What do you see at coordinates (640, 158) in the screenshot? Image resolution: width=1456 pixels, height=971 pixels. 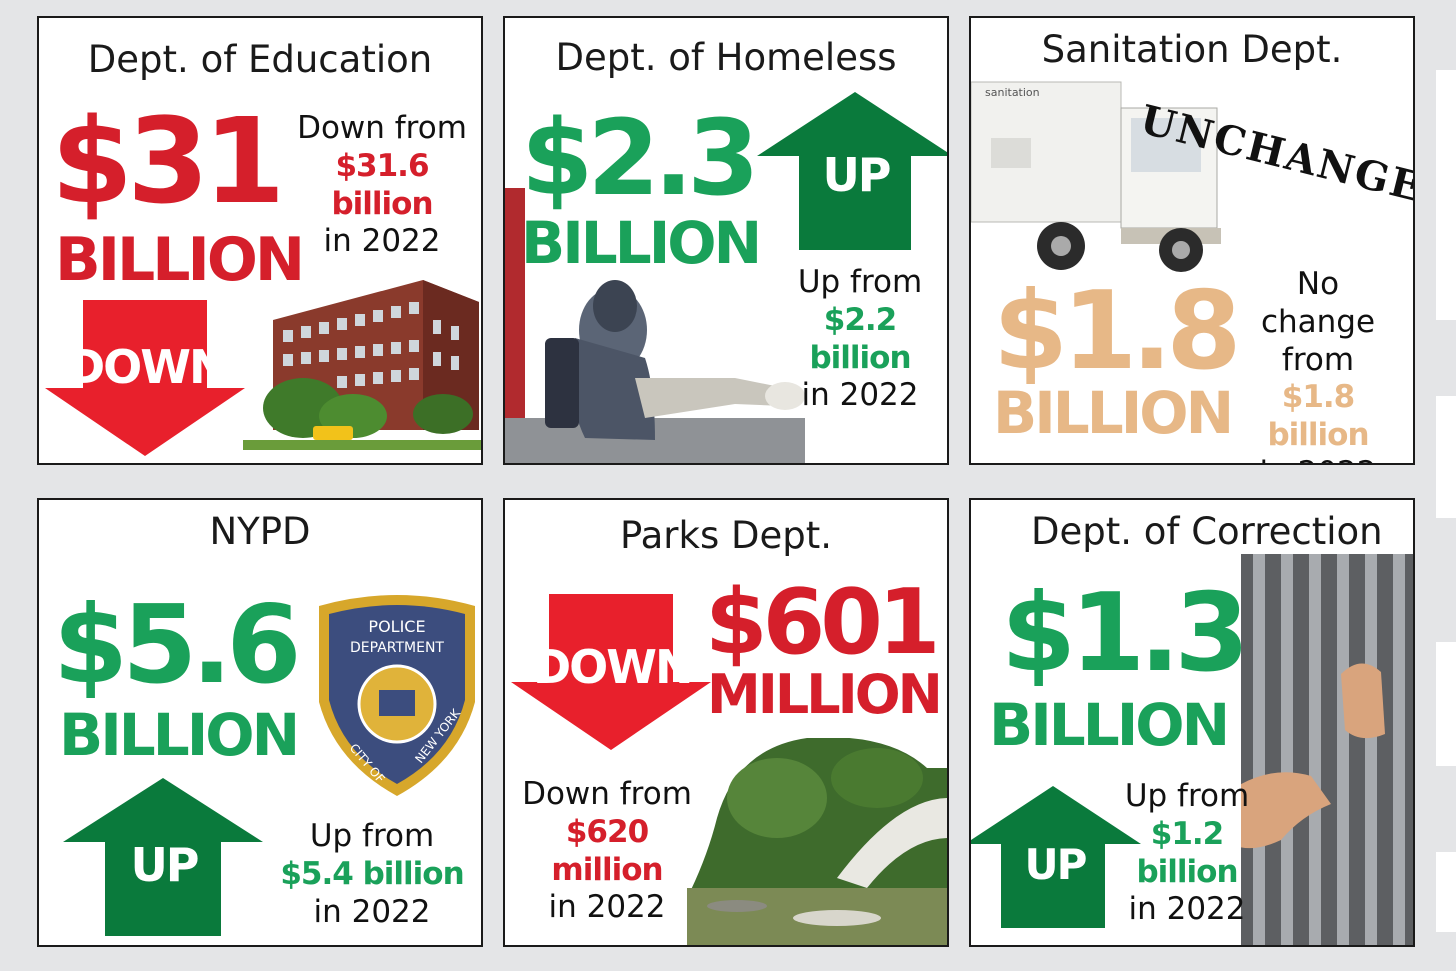 I see `budget-amount: $2.3` at bounding box center [640, 158].